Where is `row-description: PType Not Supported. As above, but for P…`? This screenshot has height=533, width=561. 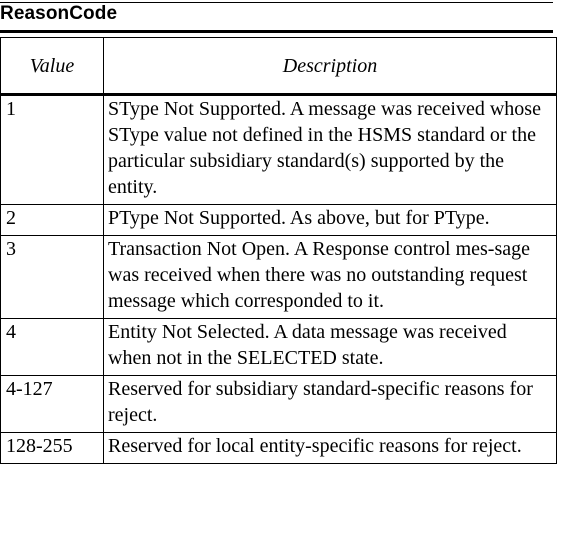 row-description: PType Not Supported. As above, but for P… is located at coordinates (330, 220).